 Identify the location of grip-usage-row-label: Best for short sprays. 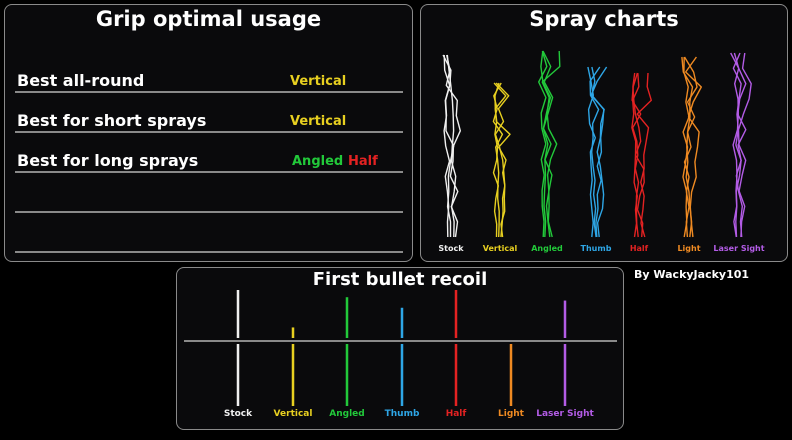
(112, 120).